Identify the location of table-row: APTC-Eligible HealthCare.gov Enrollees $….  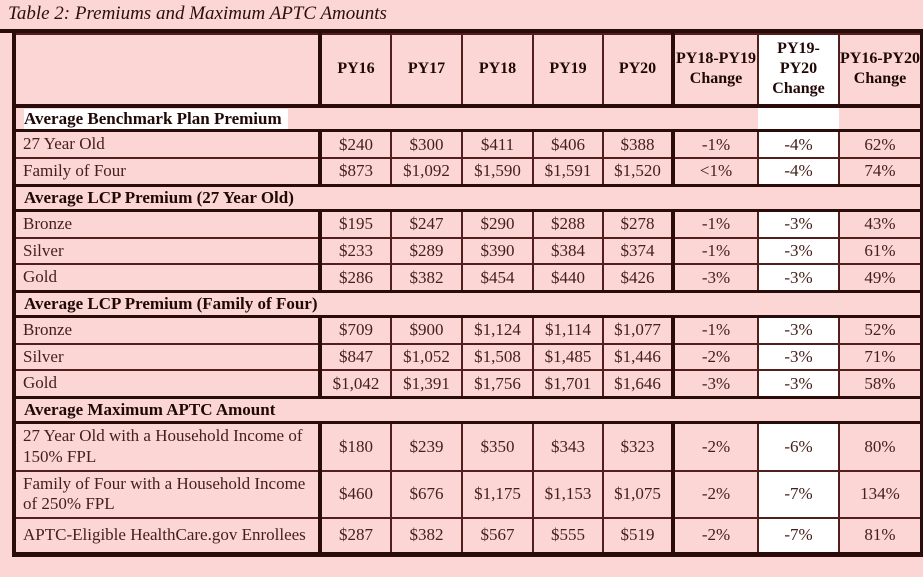
(468, 536).